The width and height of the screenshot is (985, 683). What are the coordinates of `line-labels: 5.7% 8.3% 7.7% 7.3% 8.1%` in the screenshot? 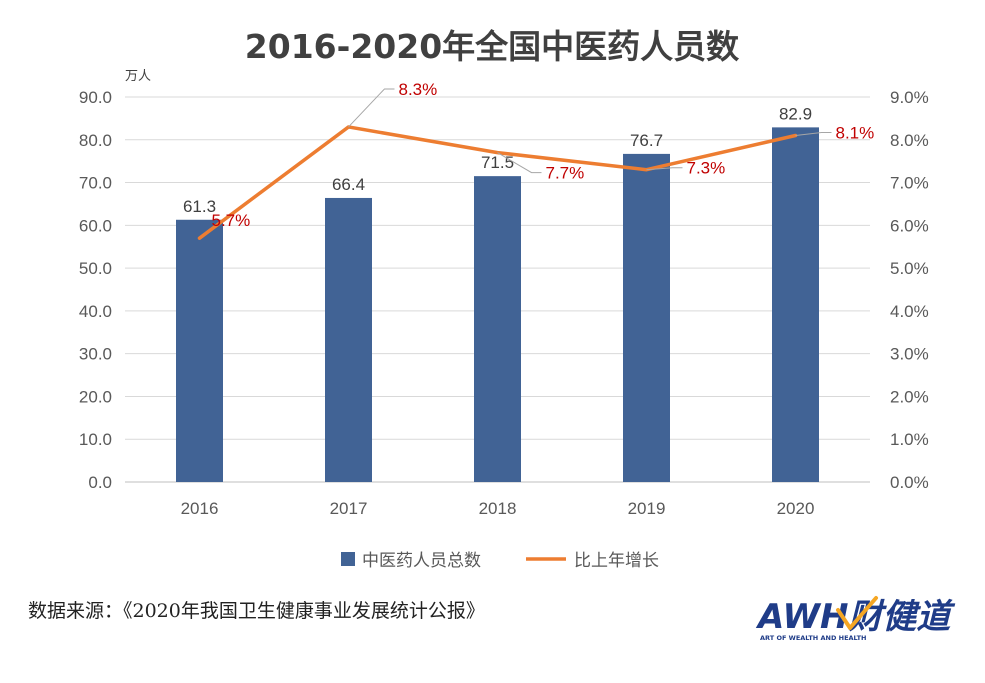 It's located at (543, 155).